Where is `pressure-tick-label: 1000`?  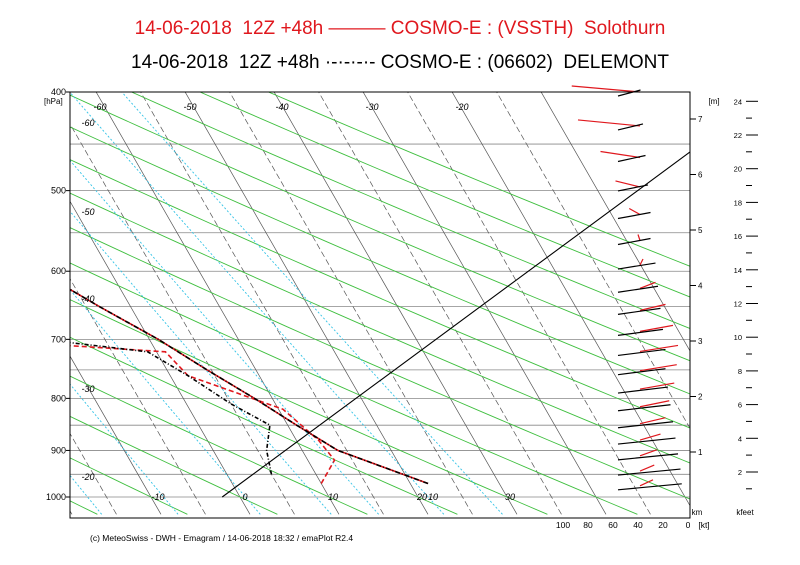 pressure-tick-label: 1000 is located at coordinates (56, 497).